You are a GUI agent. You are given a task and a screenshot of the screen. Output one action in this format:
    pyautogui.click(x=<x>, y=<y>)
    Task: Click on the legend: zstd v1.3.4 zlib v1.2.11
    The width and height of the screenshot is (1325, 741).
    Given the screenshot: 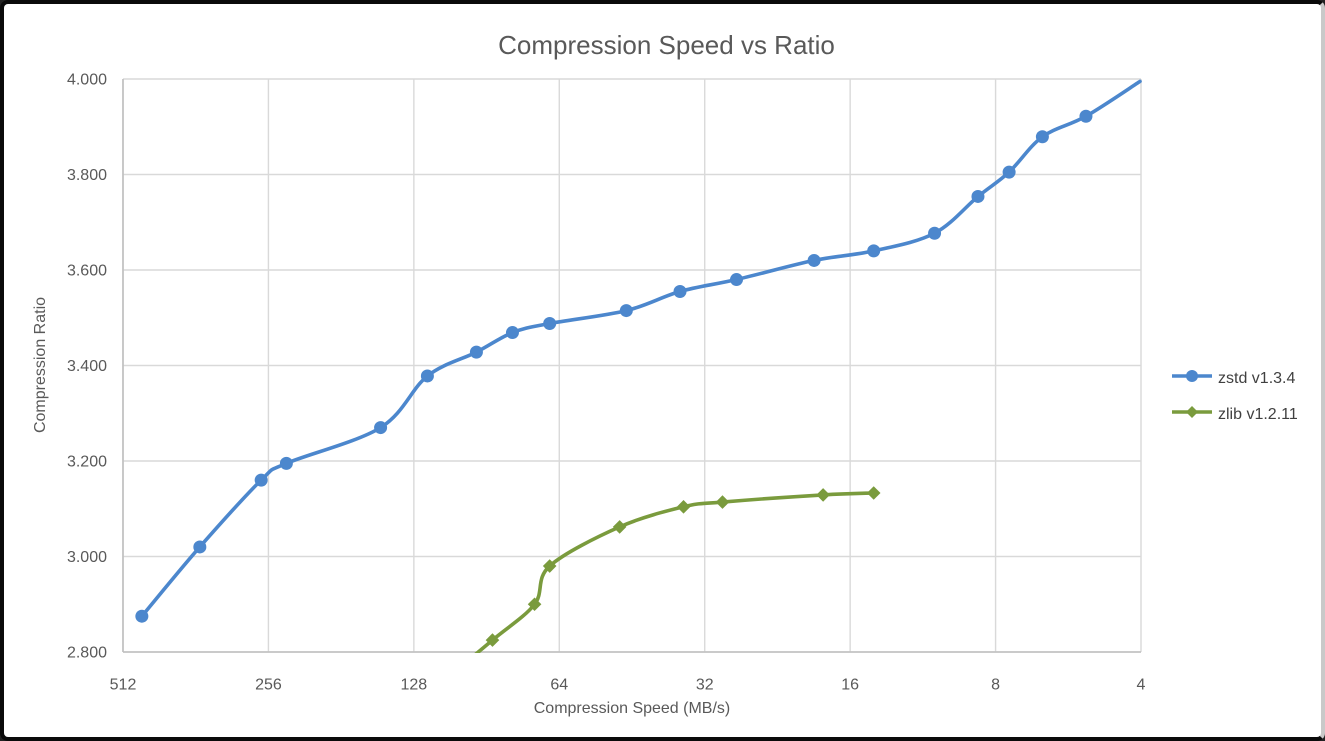 What is the action you would take?
    pyautogui.click(x=1235, y=396)
    